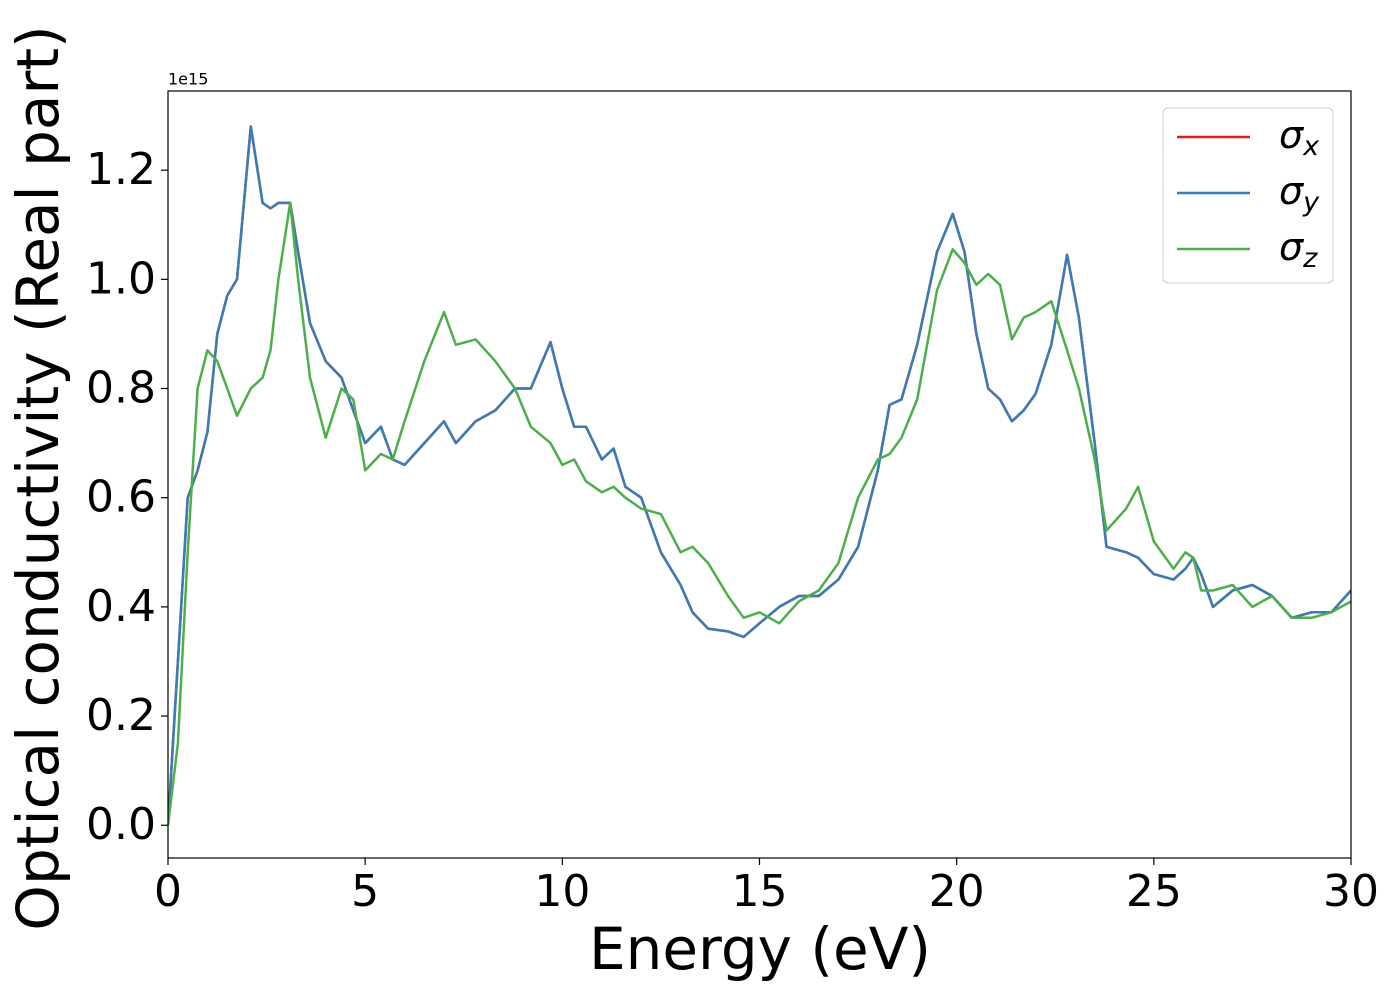  Describe the element at coordinates (1154, 891) in the screenshot. I see `x-tick-label: 25` at that location.